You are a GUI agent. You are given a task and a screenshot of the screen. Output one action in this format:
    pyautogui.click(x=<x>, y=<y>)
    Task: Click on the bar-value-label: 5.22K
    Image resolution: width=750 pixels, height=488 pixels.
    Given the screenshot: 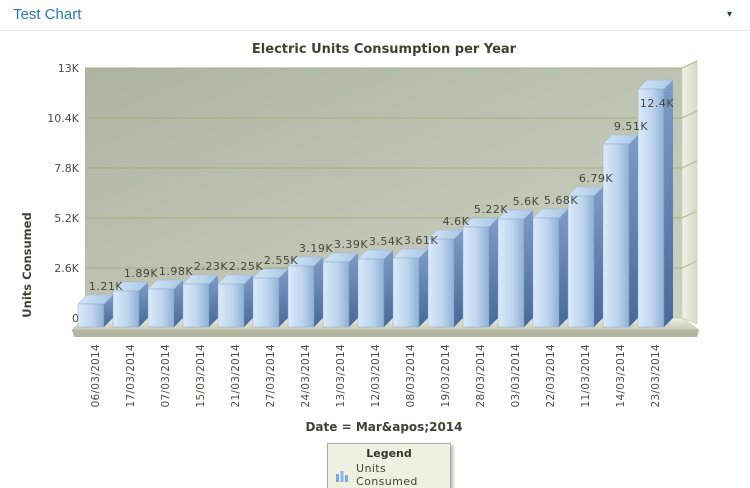 What is the action you would take?
    pyautogui.click(x=491, y=209)
    